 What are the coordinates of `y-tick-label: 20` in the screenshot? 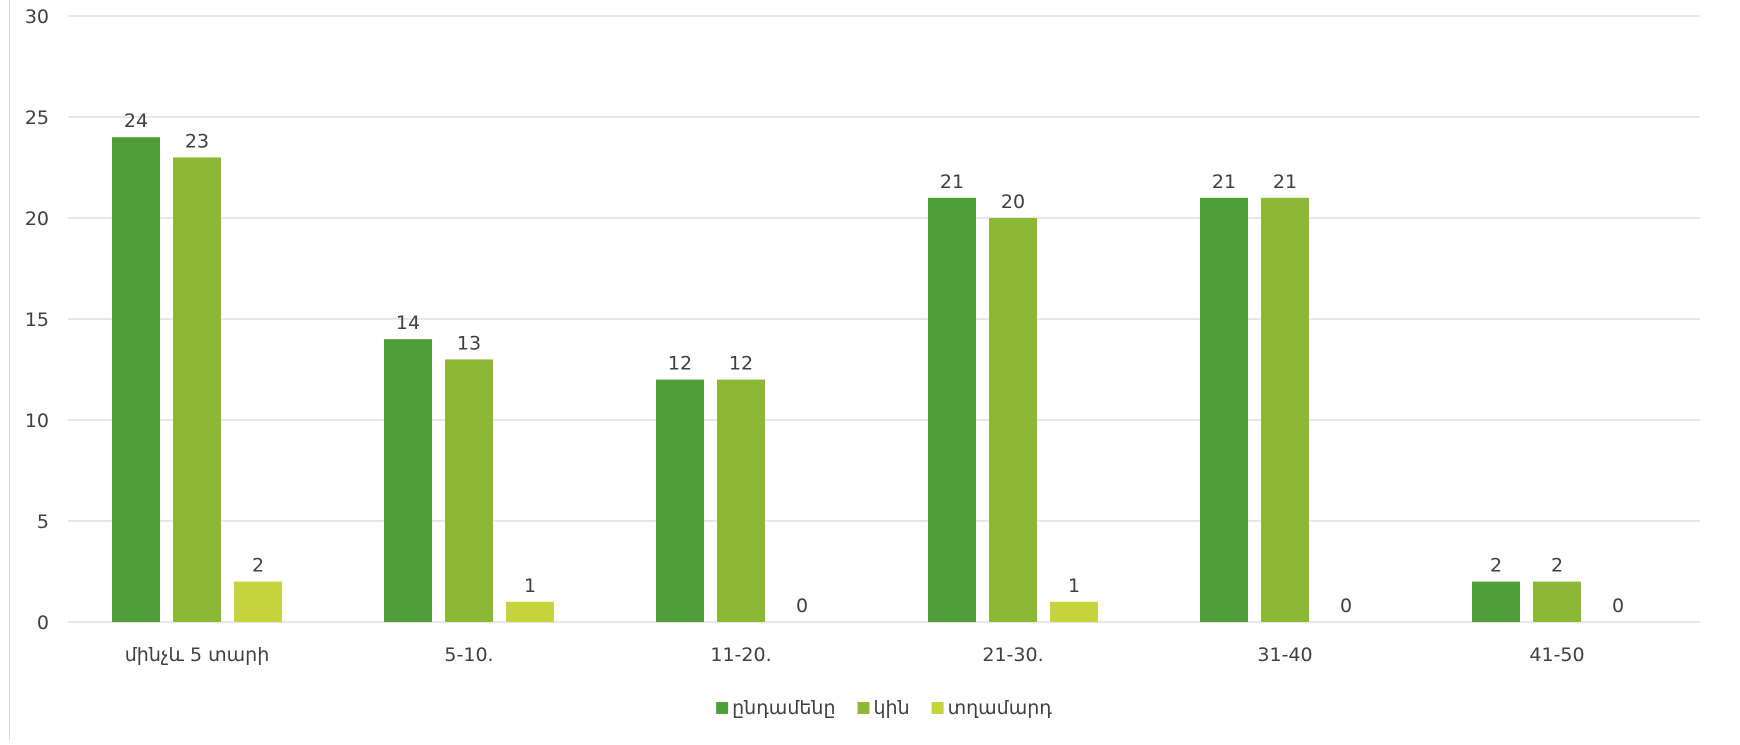 It's located at (37, 219).